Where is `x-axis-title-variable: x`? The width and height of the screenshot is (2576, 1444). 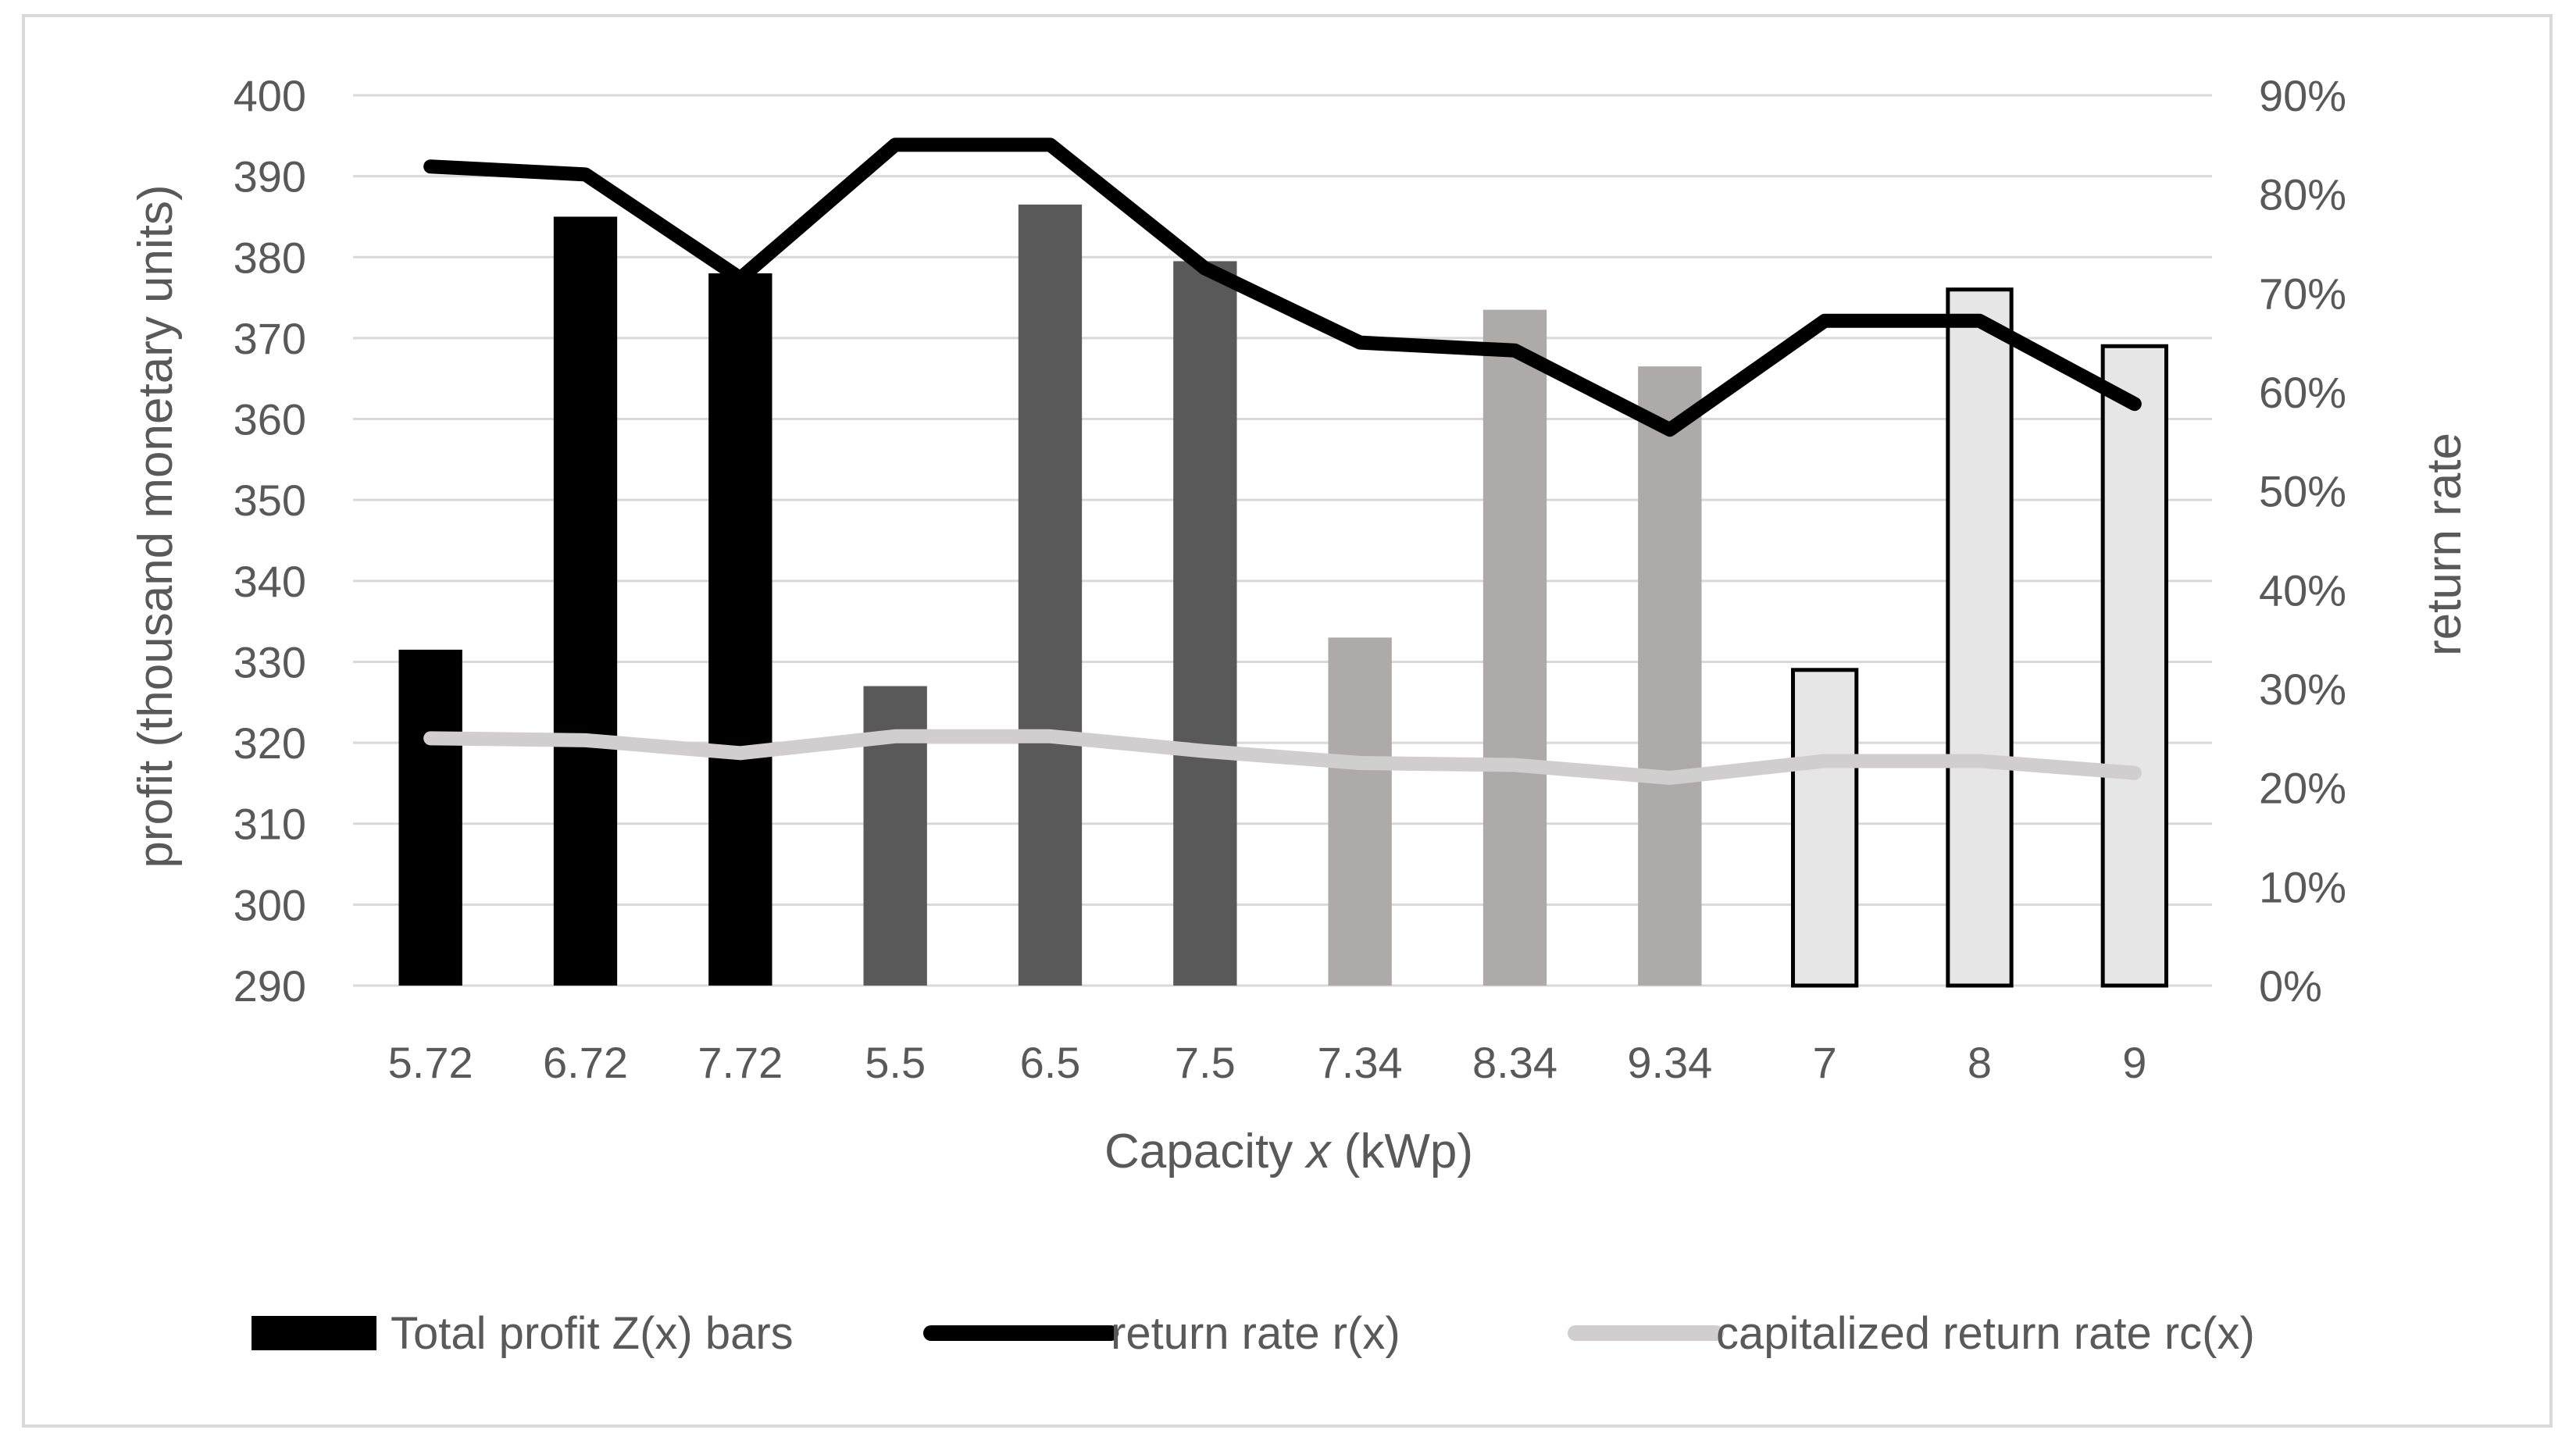 x-axis-title-variable: x is located at coordinates (1318, 1151).